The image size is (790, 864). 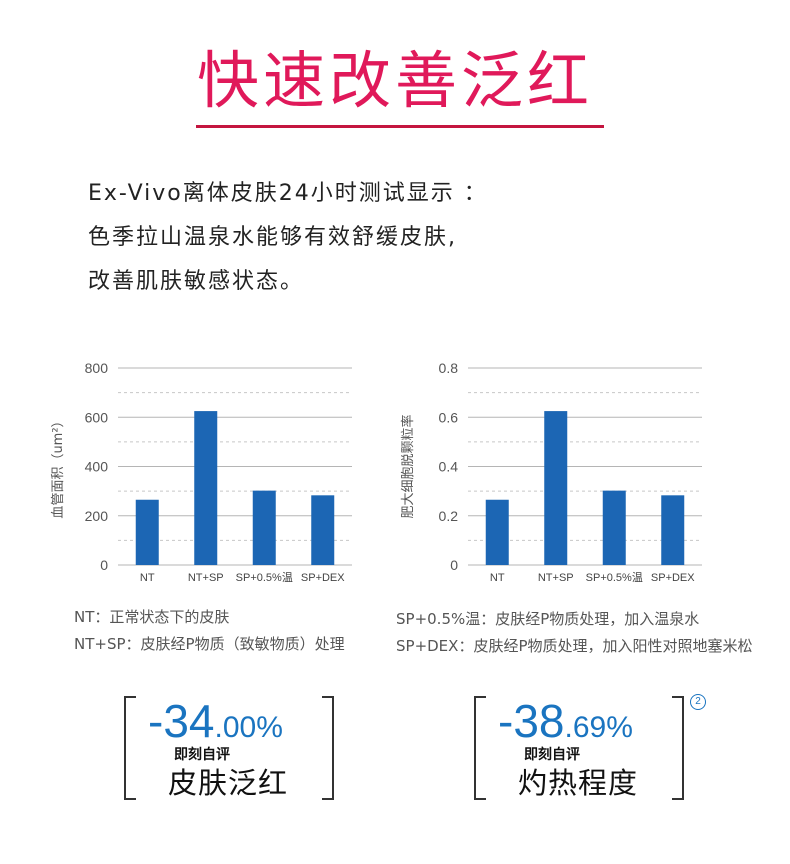 I want to click on notes-left: NT：正常状态下的皮肤 NT+SP：皮肤经P物质（致敏物质）处理, so click(x=209, y=631).